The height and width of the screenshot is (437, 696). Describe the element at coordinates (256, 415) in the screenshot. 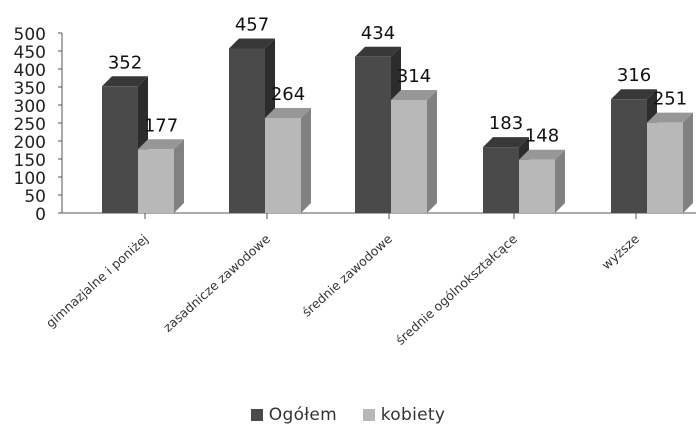

I see `legend-swatch-ogolem` at that location.